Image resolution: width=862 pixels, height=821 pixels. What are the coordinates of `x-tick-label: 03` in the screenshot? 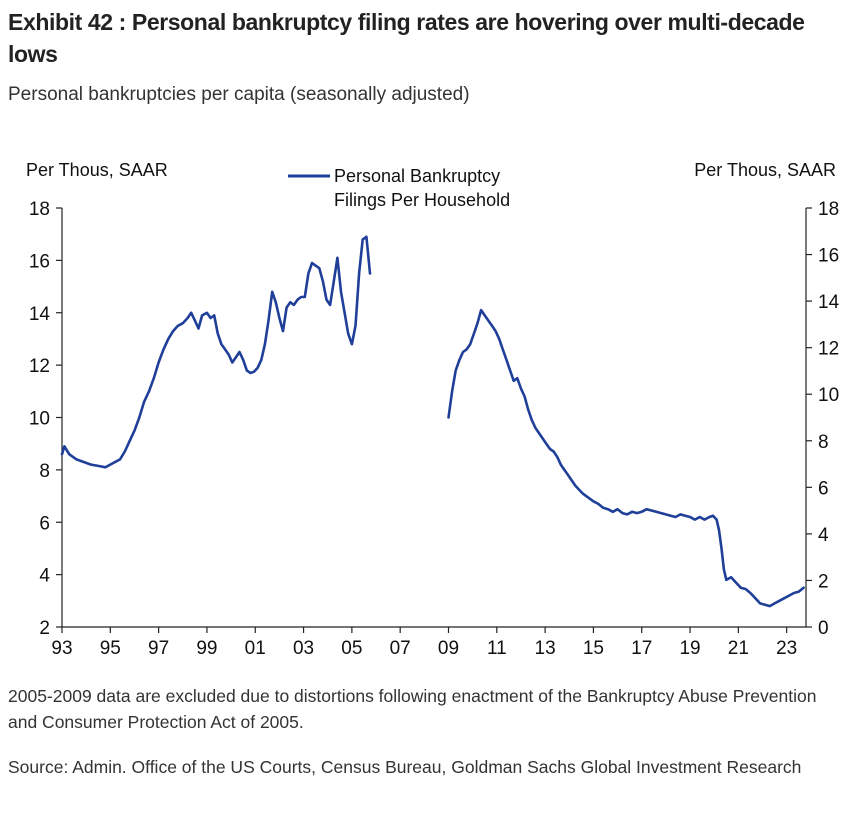 It's located at (303, 648).